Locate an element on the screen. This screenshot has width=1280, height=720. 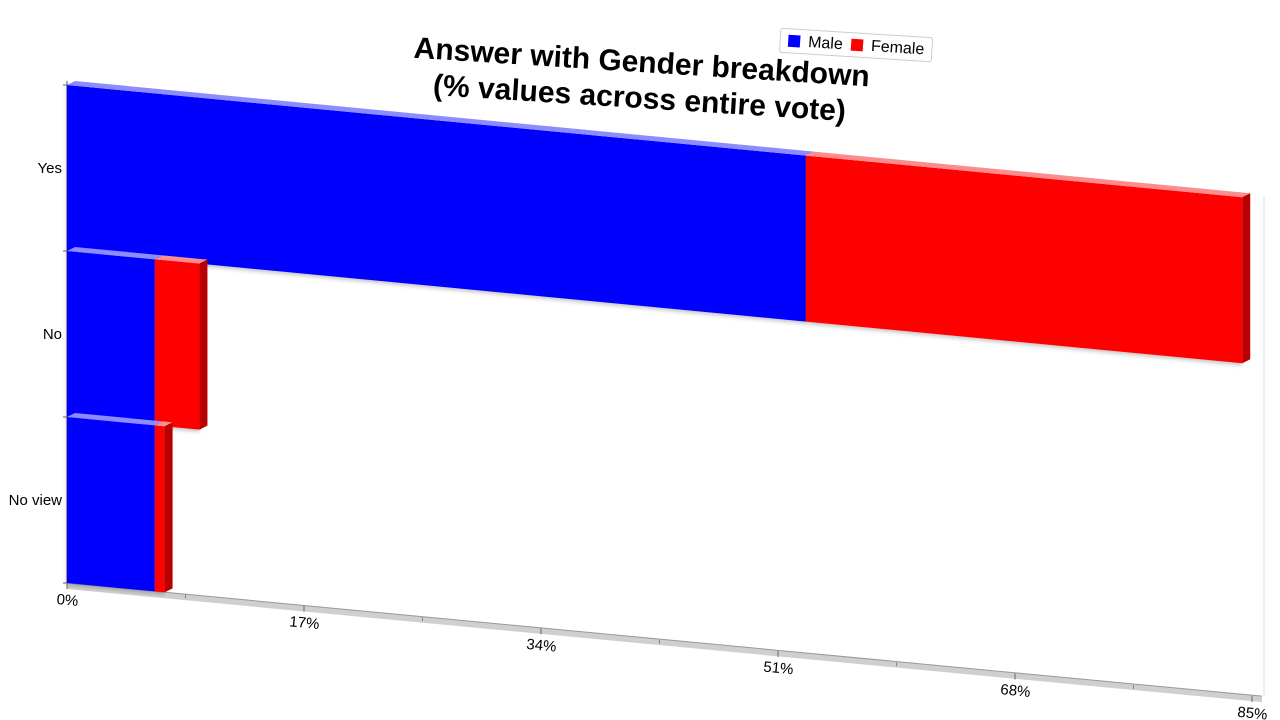
x-tick-label: 34% is located at coordinates (541, 646).